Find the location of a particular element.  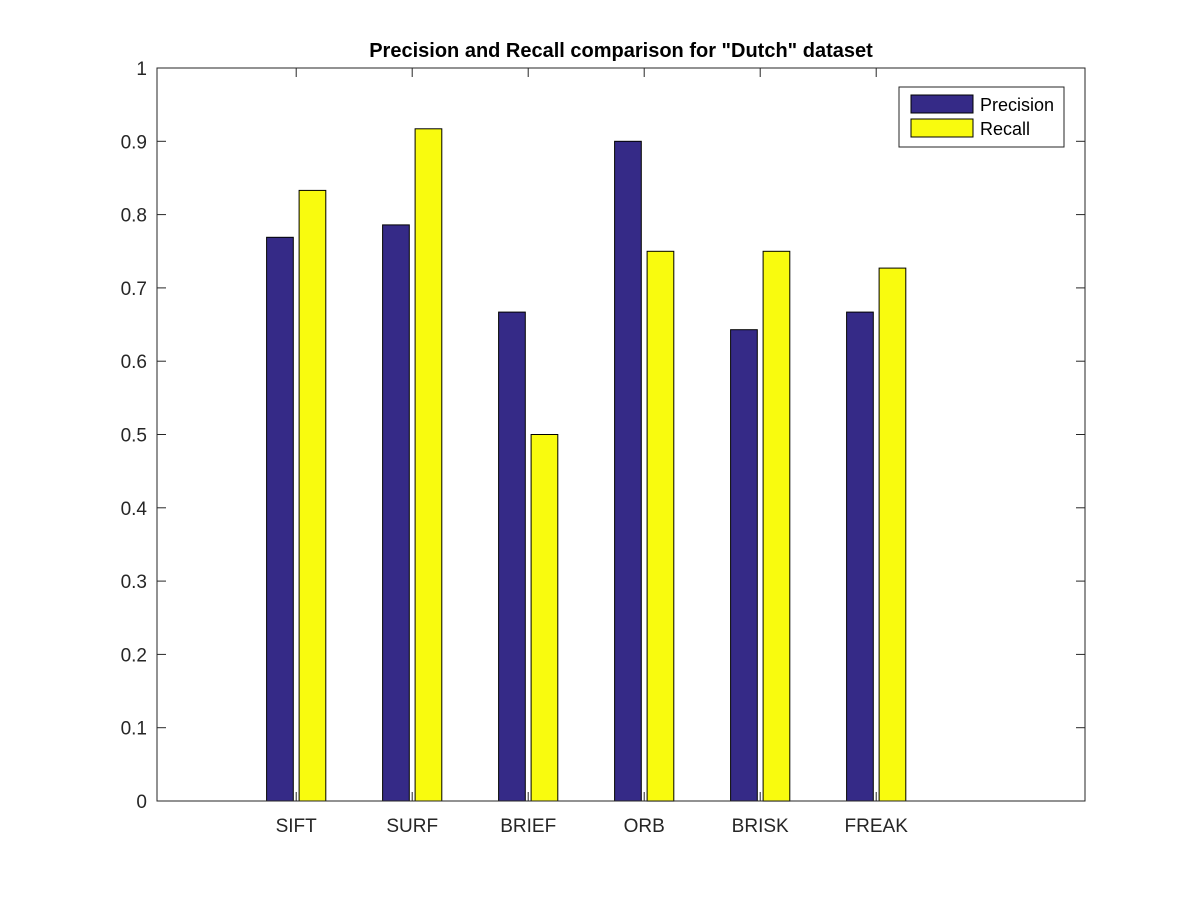

bar-precision-surf is located at coordinates (396, 513).